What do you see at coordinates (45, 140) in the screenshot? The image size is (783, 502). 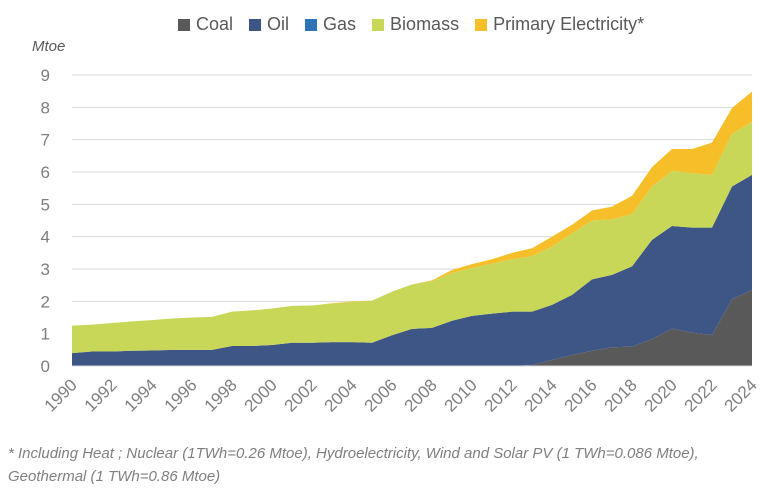 I see `y-tick-label: 7` at bounding box center [45, 140].